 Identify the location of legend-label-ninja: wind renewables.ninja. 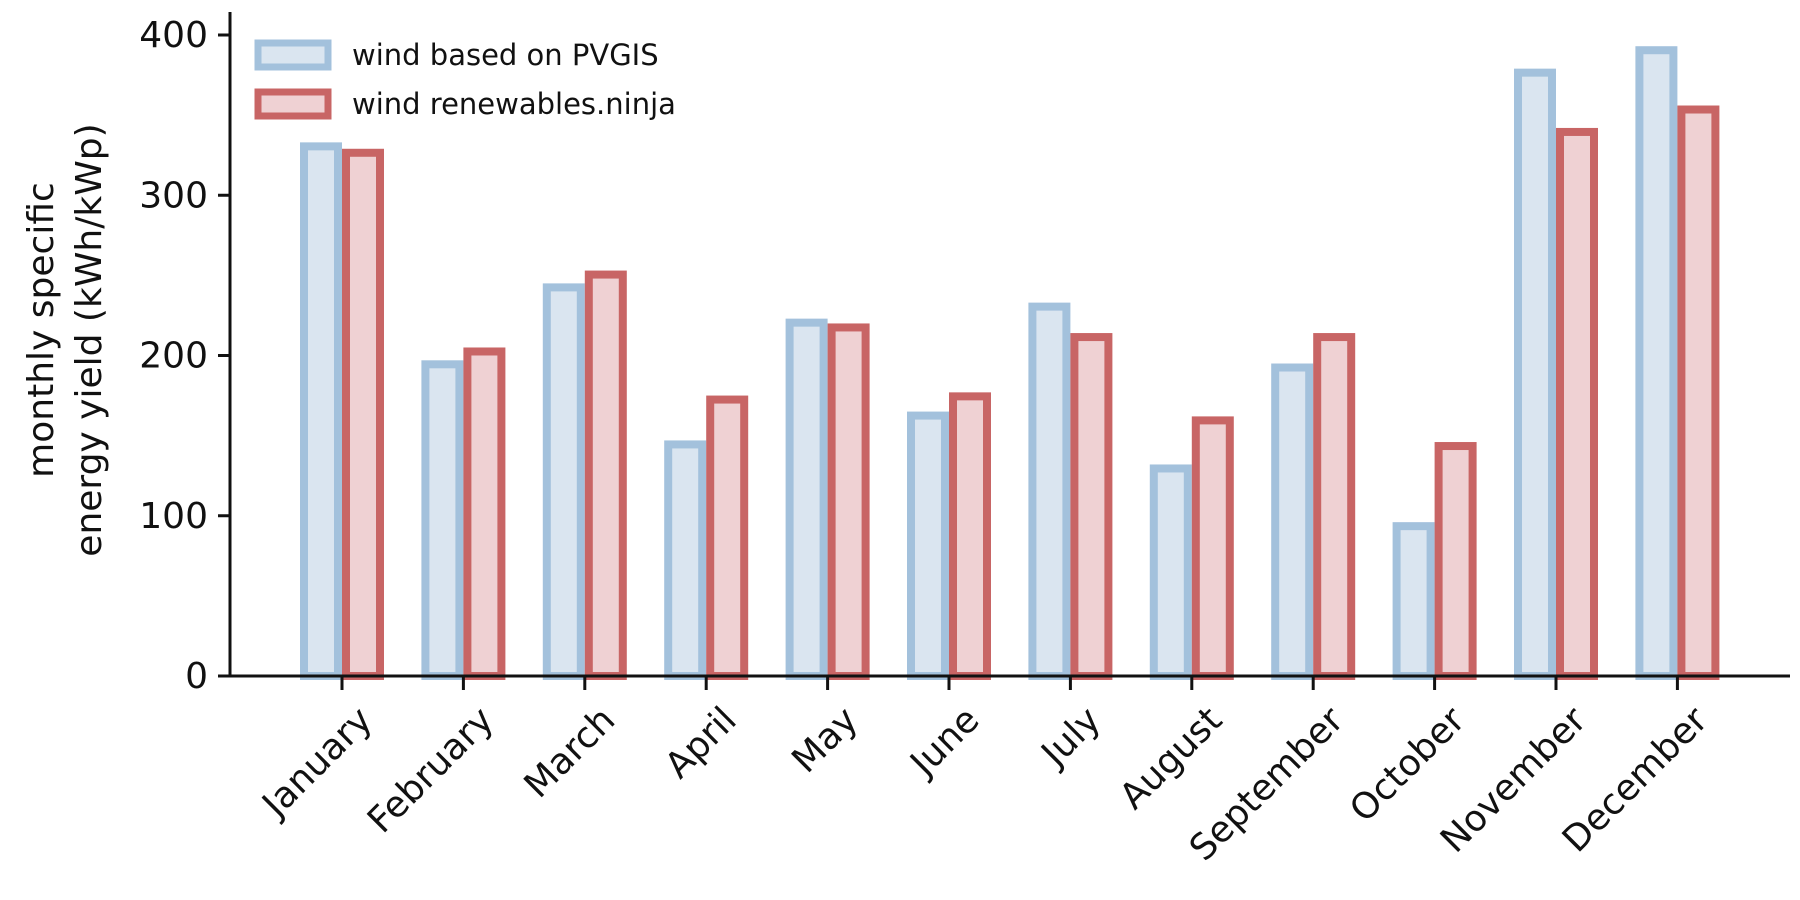
(514, 104).